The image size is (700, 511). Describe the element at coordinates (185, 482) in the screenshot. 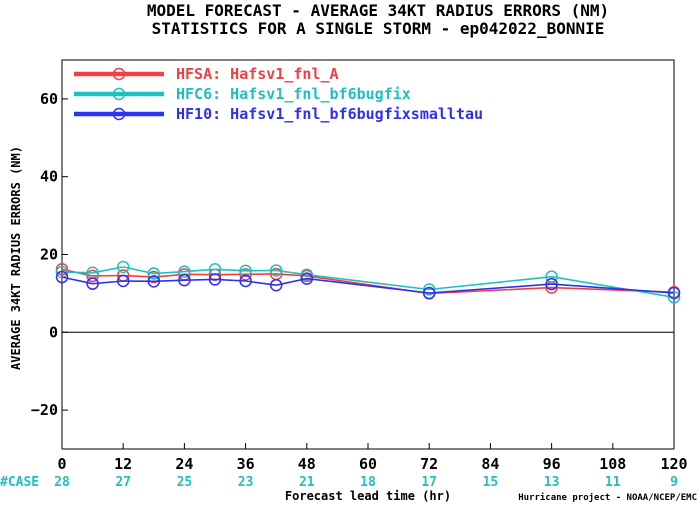

I see `case-count: 25` at that location.